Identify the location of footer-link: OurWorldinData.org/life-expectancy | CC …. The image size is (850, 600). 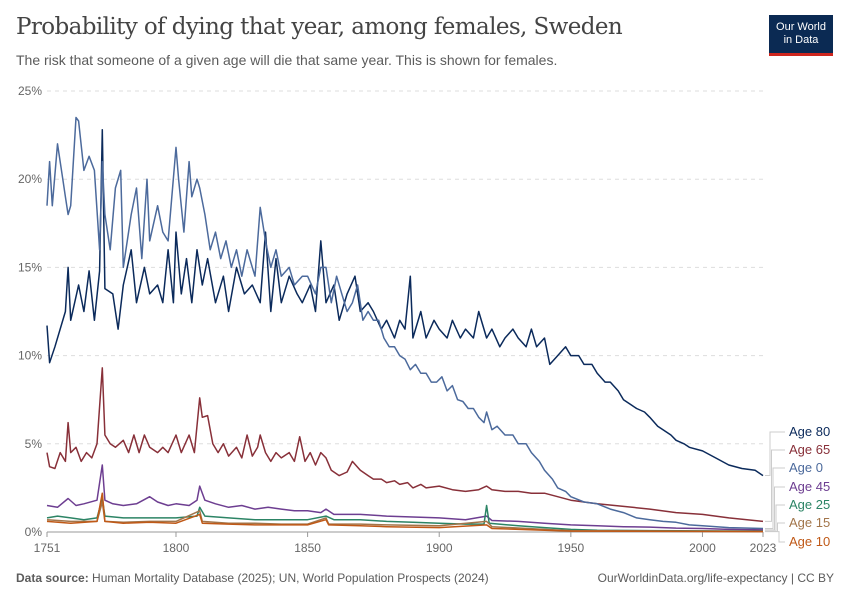
(715, 578).